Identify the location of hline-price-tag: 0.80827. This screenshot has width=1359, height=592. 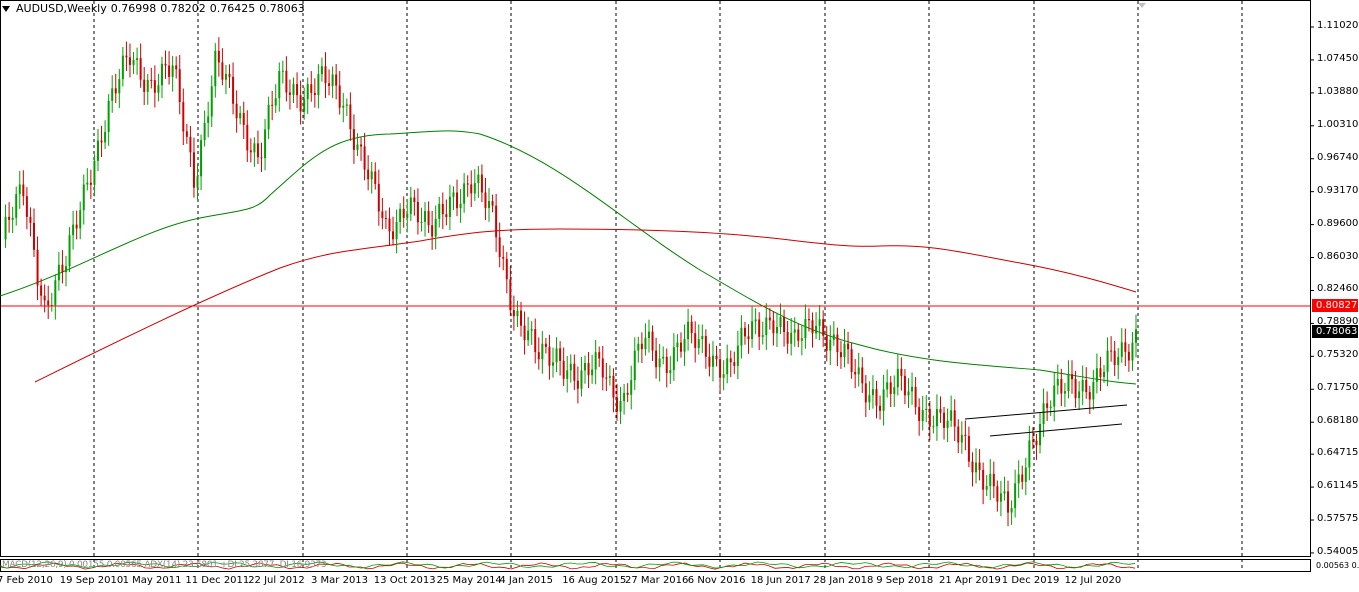
(1335, 305).